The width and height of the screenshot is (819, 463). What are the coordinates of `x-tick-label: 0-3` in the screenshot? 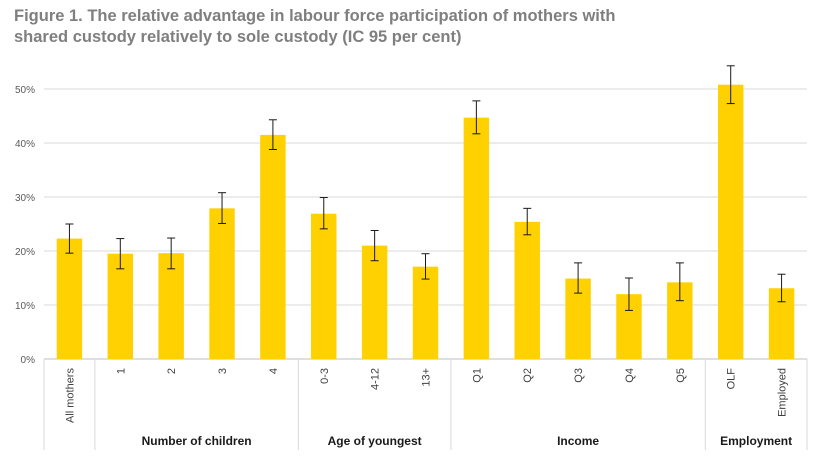 It's located at (325, 376).